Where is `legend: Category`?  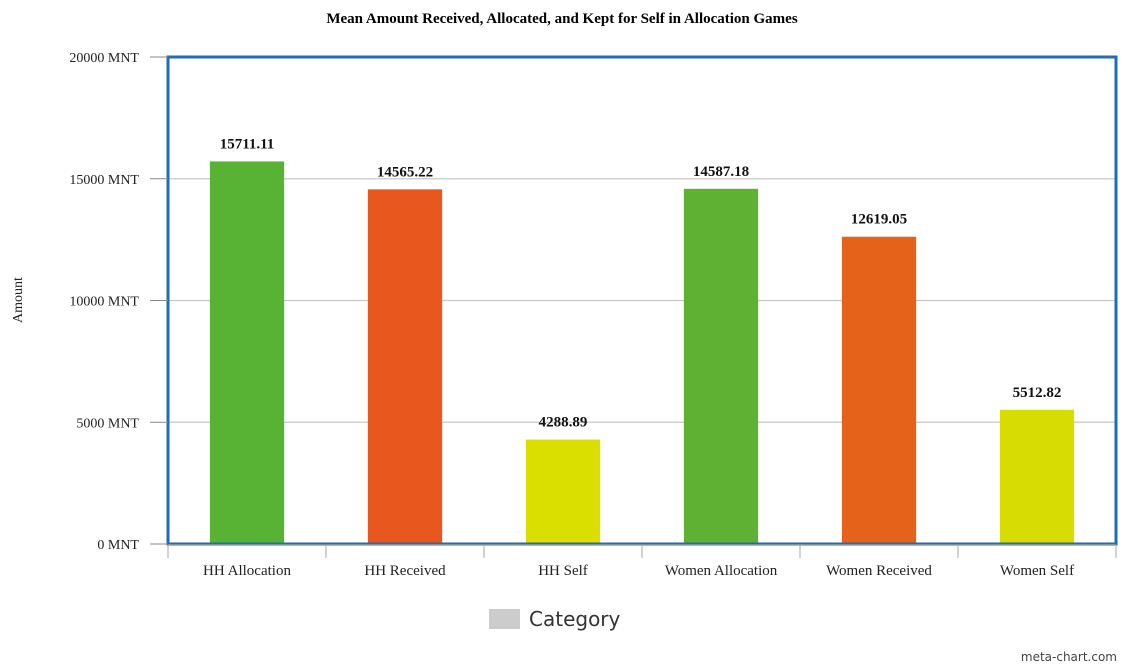 legend: Category is located at coordinates (555, 619).